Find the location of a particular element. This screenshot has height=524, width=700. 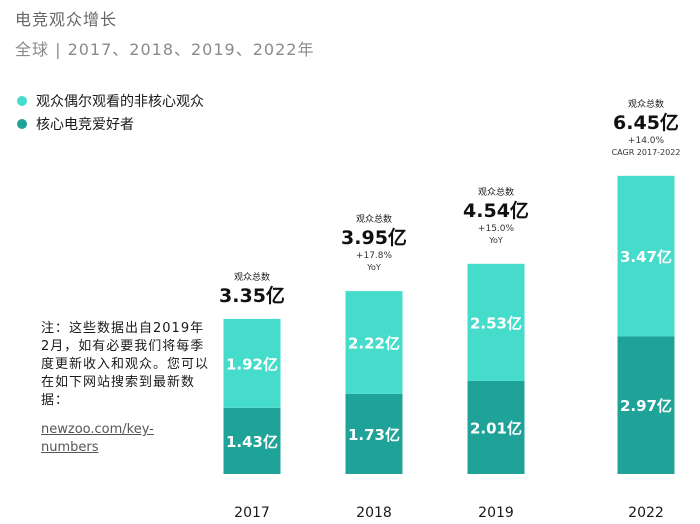

bar-value-label: 3.47亿 is located at coordinates (646, 257).